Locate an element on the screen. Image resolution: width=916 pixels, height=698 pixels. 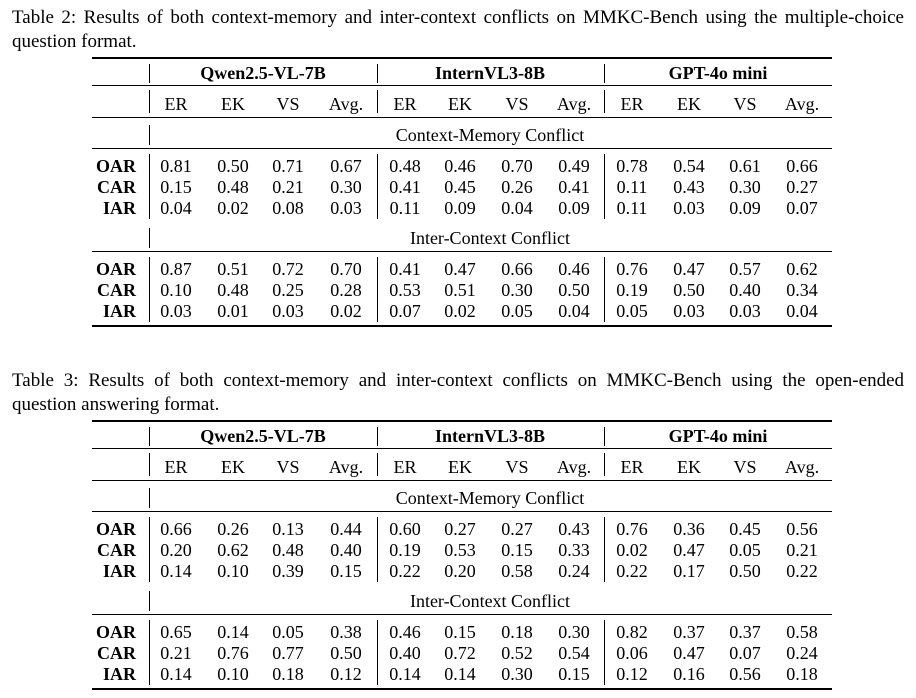
table-cell: 0.58 is located at coordinates (802, 632).